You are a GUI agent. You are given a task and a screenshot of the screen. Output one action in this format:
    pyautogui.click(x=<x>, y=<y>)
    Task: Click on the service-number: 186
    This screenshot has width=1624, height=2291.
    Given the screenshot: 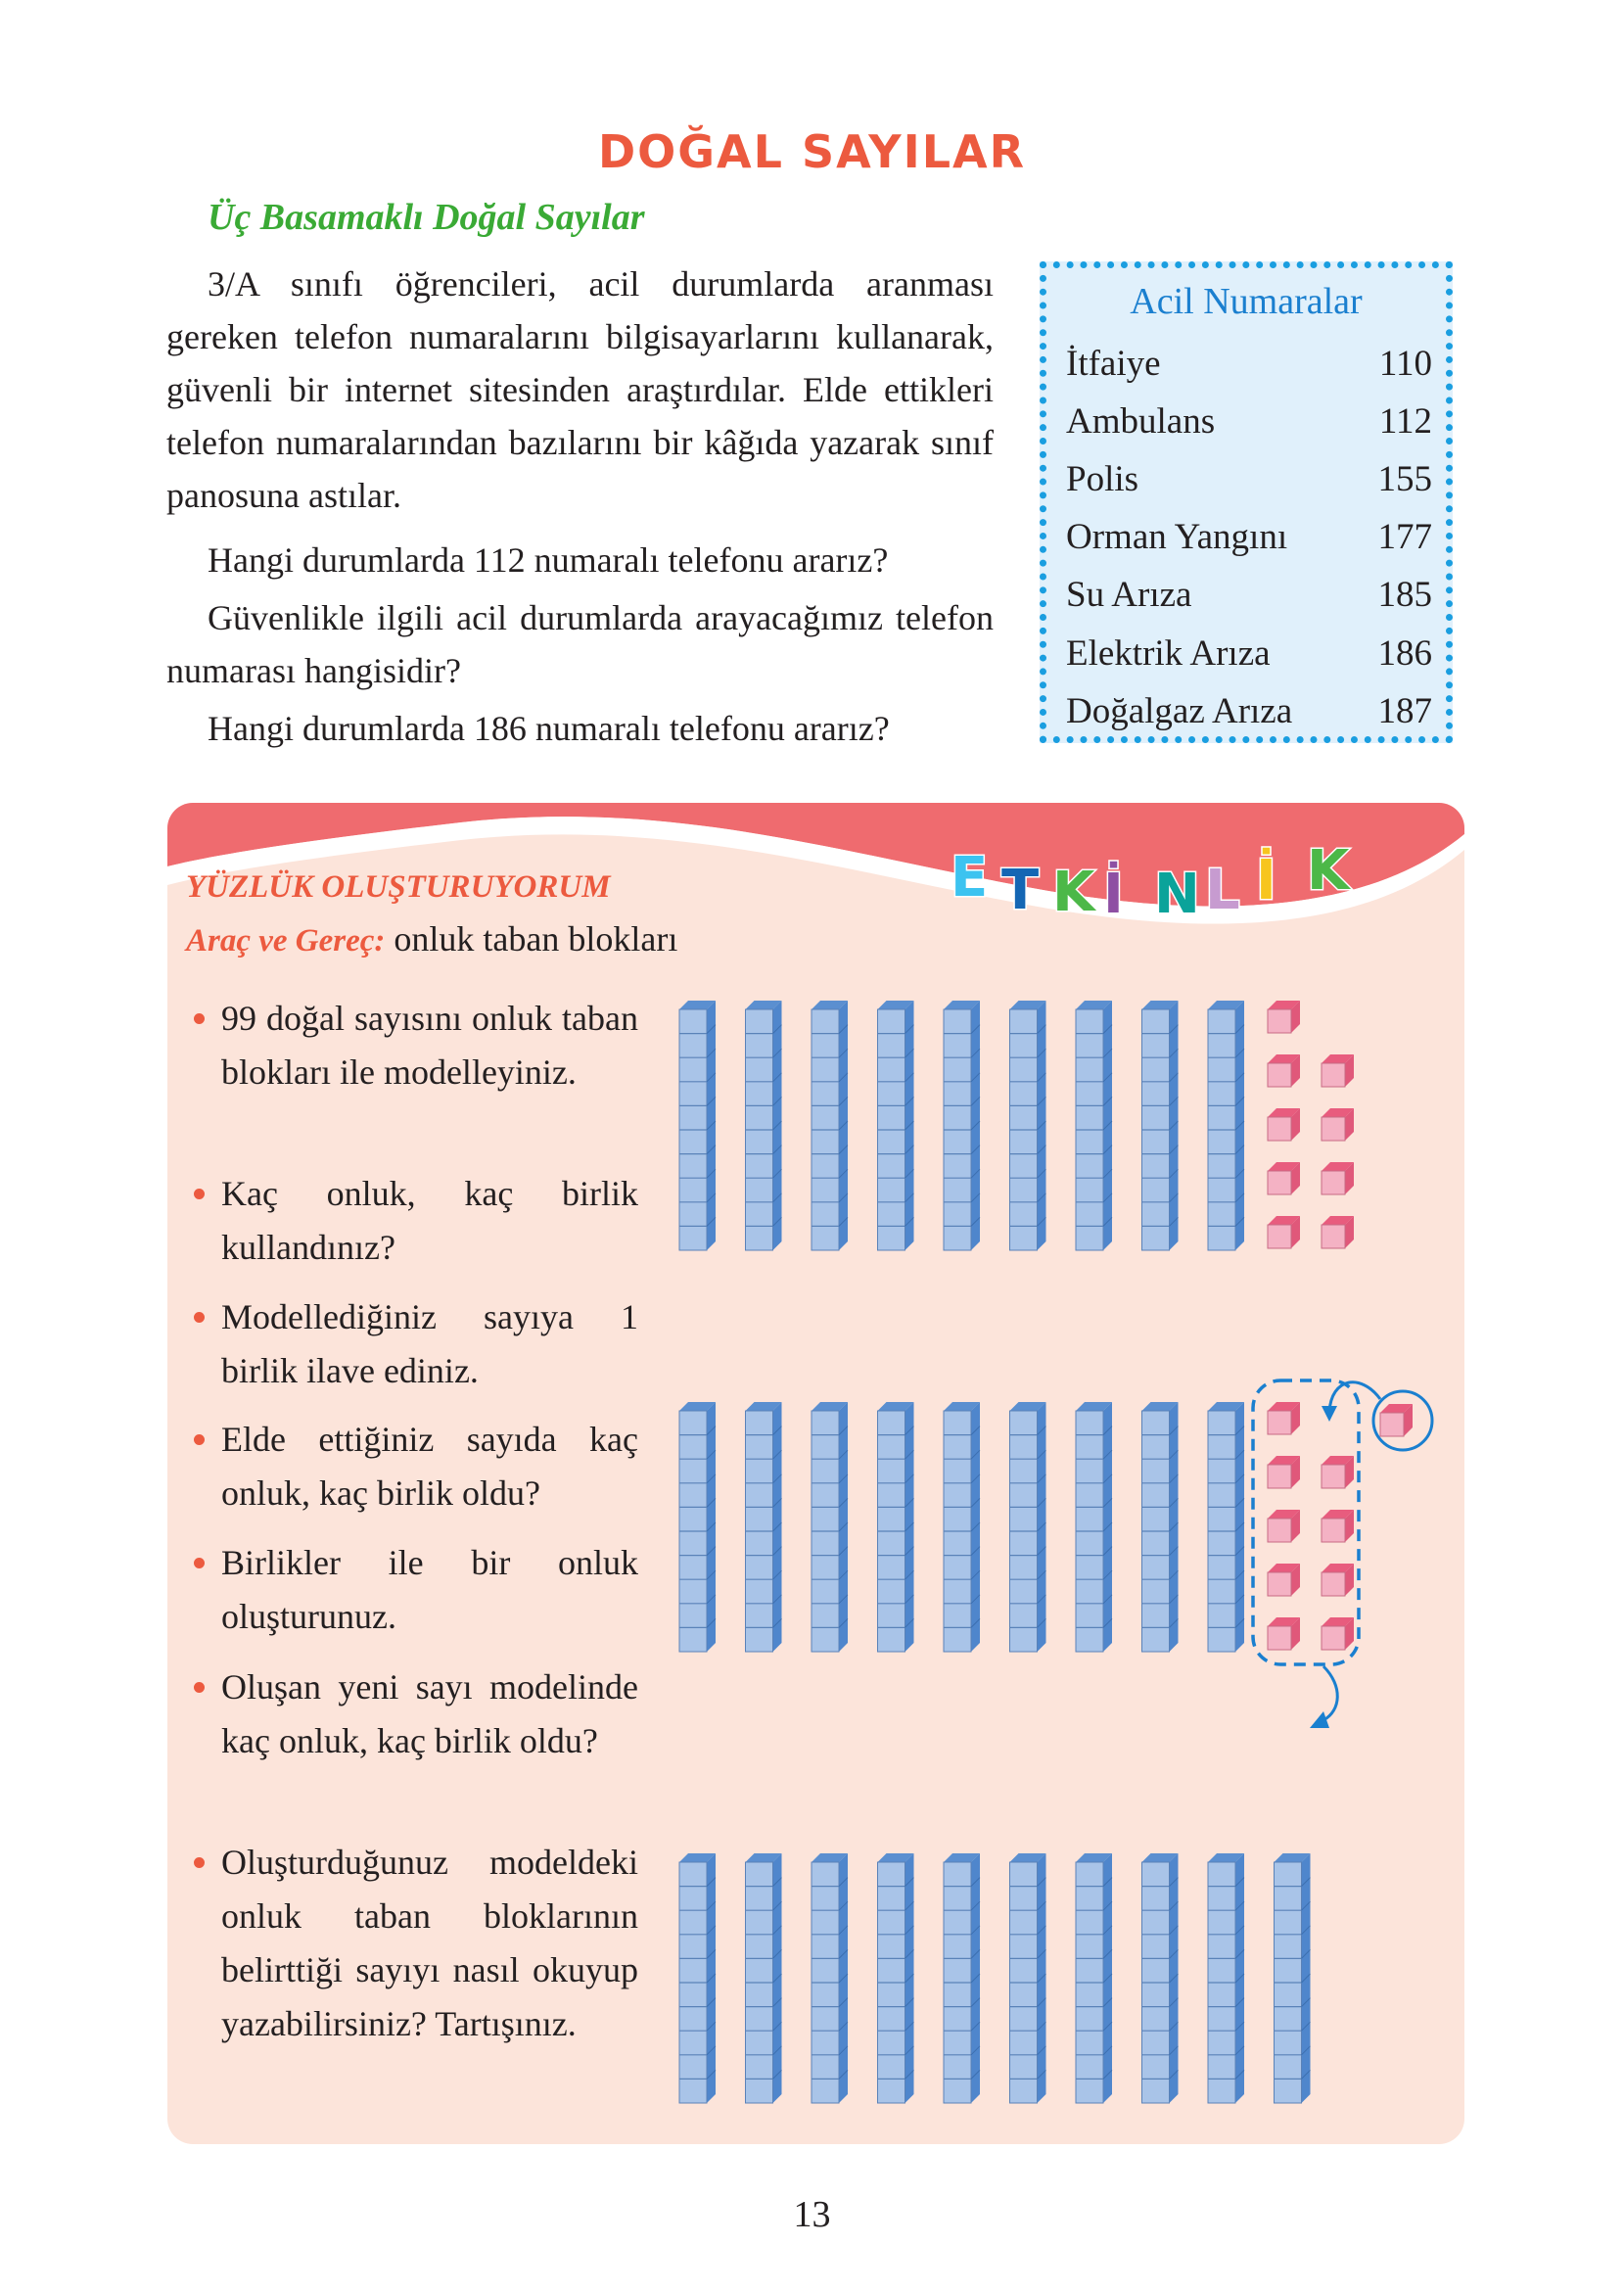 What is the action you would take?
    pyautogui.click(x=1405, y=654)
    